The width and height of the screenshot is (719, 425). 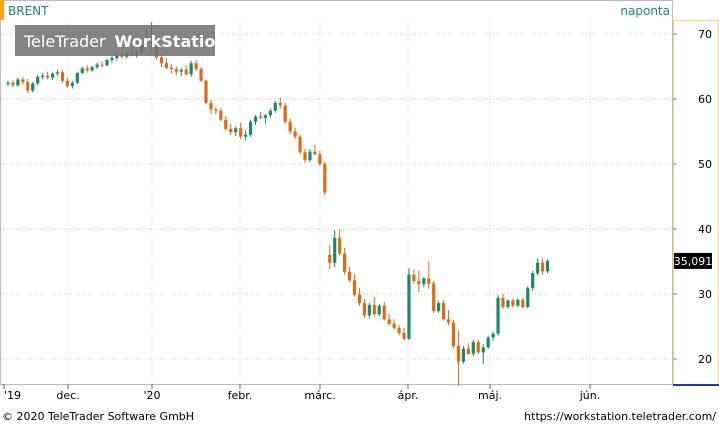 I want to click on symbol-label: BRENT, so click(x=28, y=11).